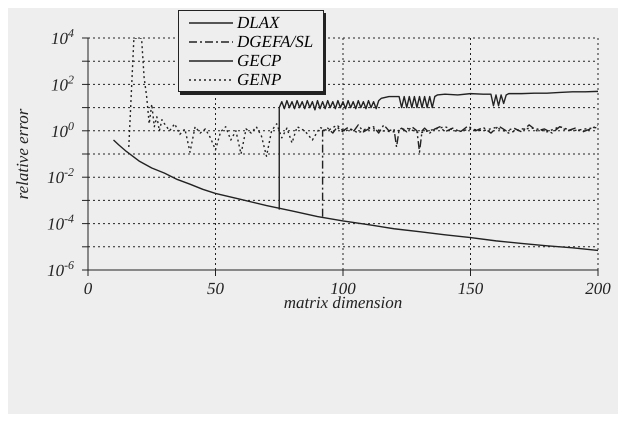 This screenshot has height=422, width=626. I want to click on legend-label: DLAX, so click(258, 22).